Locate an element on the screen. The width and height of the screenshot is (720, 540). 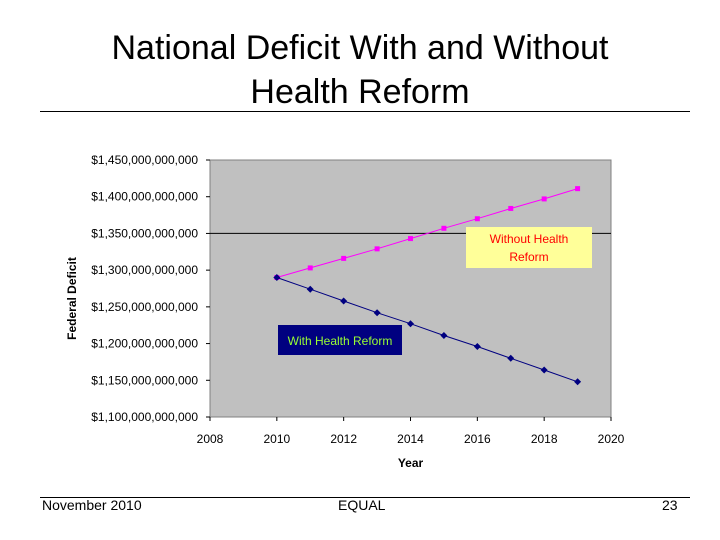
x-tick-label: 2014 is located at coordinates (410, 439).